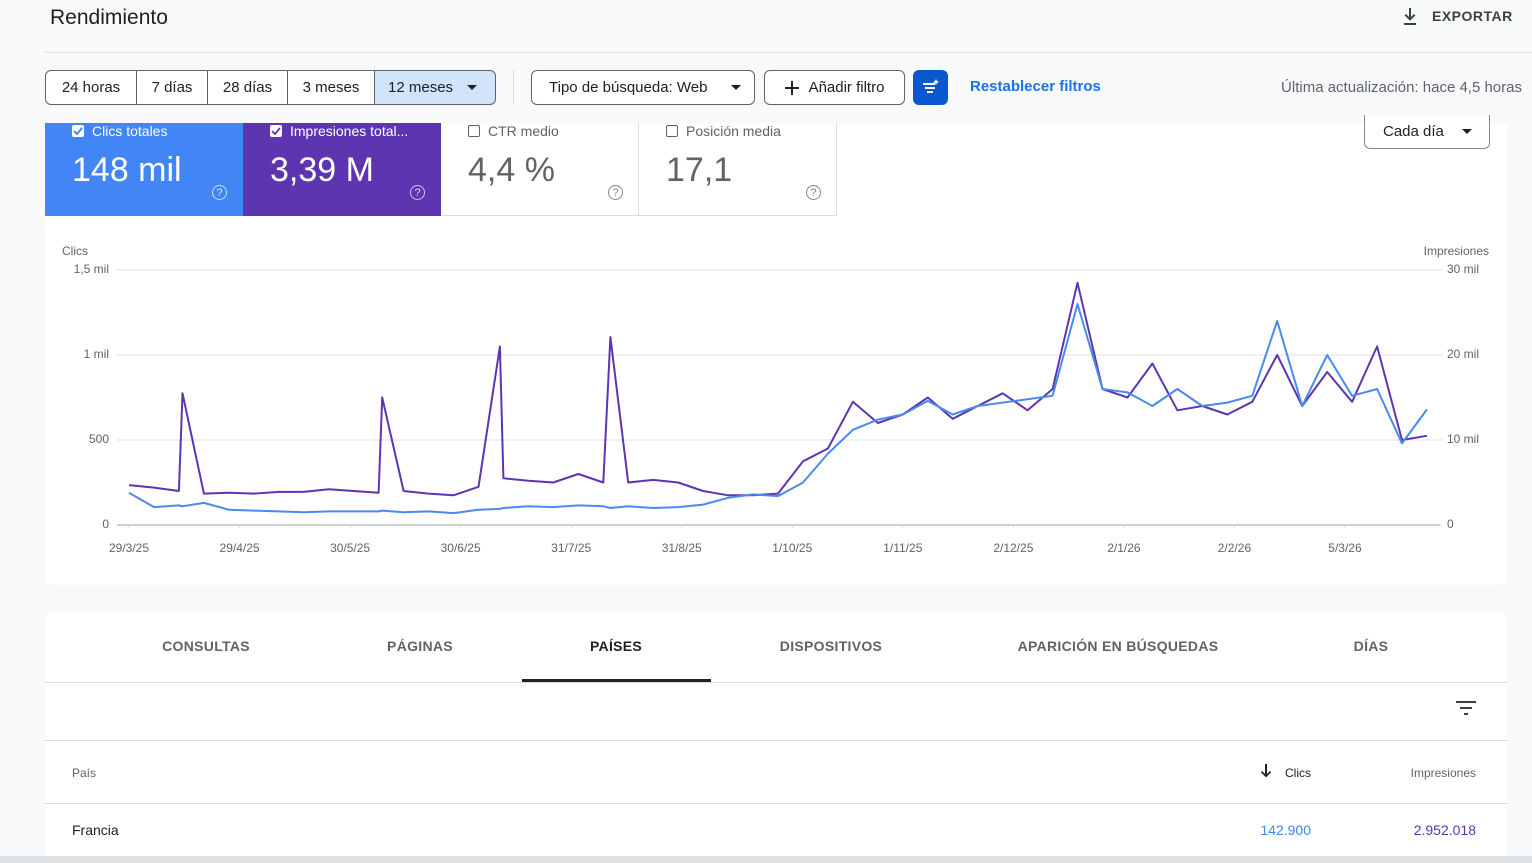 The image size is (1532, 863). Describe the element at coordinates (511, 170) in the screenshot. I see `metric-value: 4,4 %` at that location.